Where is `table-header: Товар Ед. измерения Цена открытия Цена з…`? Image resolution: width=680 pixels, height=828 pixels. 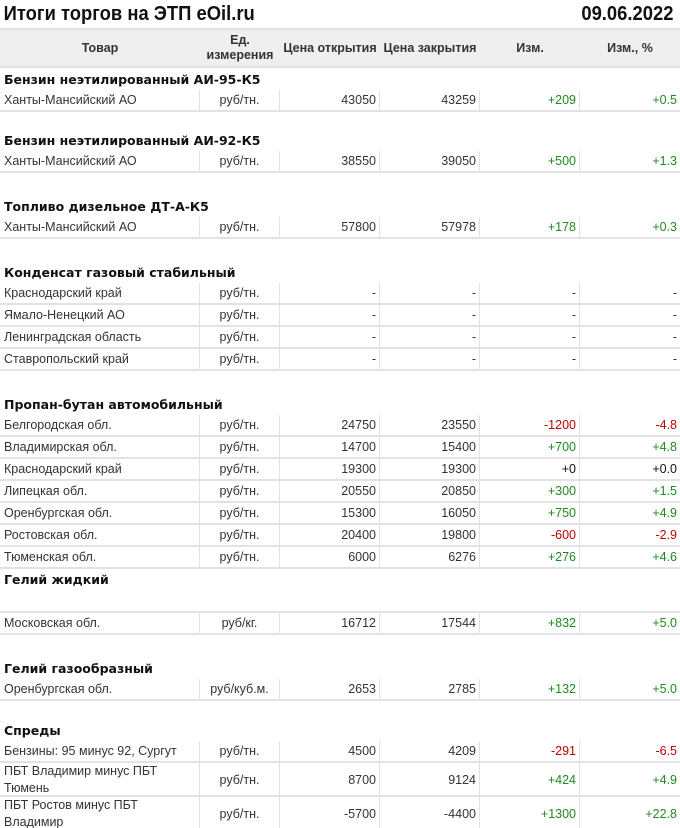 table-header: Товар Ед. измерения Цена открытия Цена з… is located at coordinates (340, 48).